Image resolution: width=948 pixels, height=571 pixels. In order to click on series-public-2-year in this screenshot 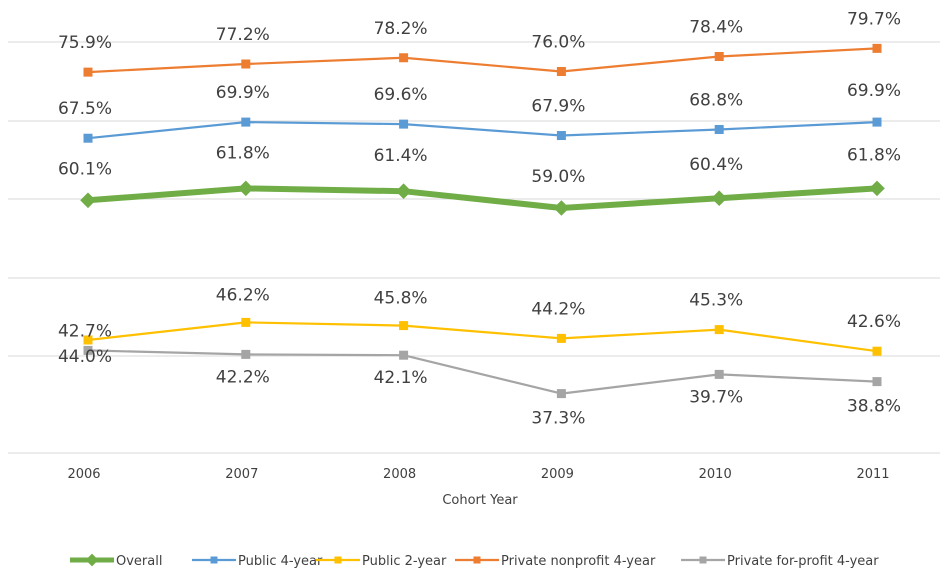, I will do `click(482, 336)`.